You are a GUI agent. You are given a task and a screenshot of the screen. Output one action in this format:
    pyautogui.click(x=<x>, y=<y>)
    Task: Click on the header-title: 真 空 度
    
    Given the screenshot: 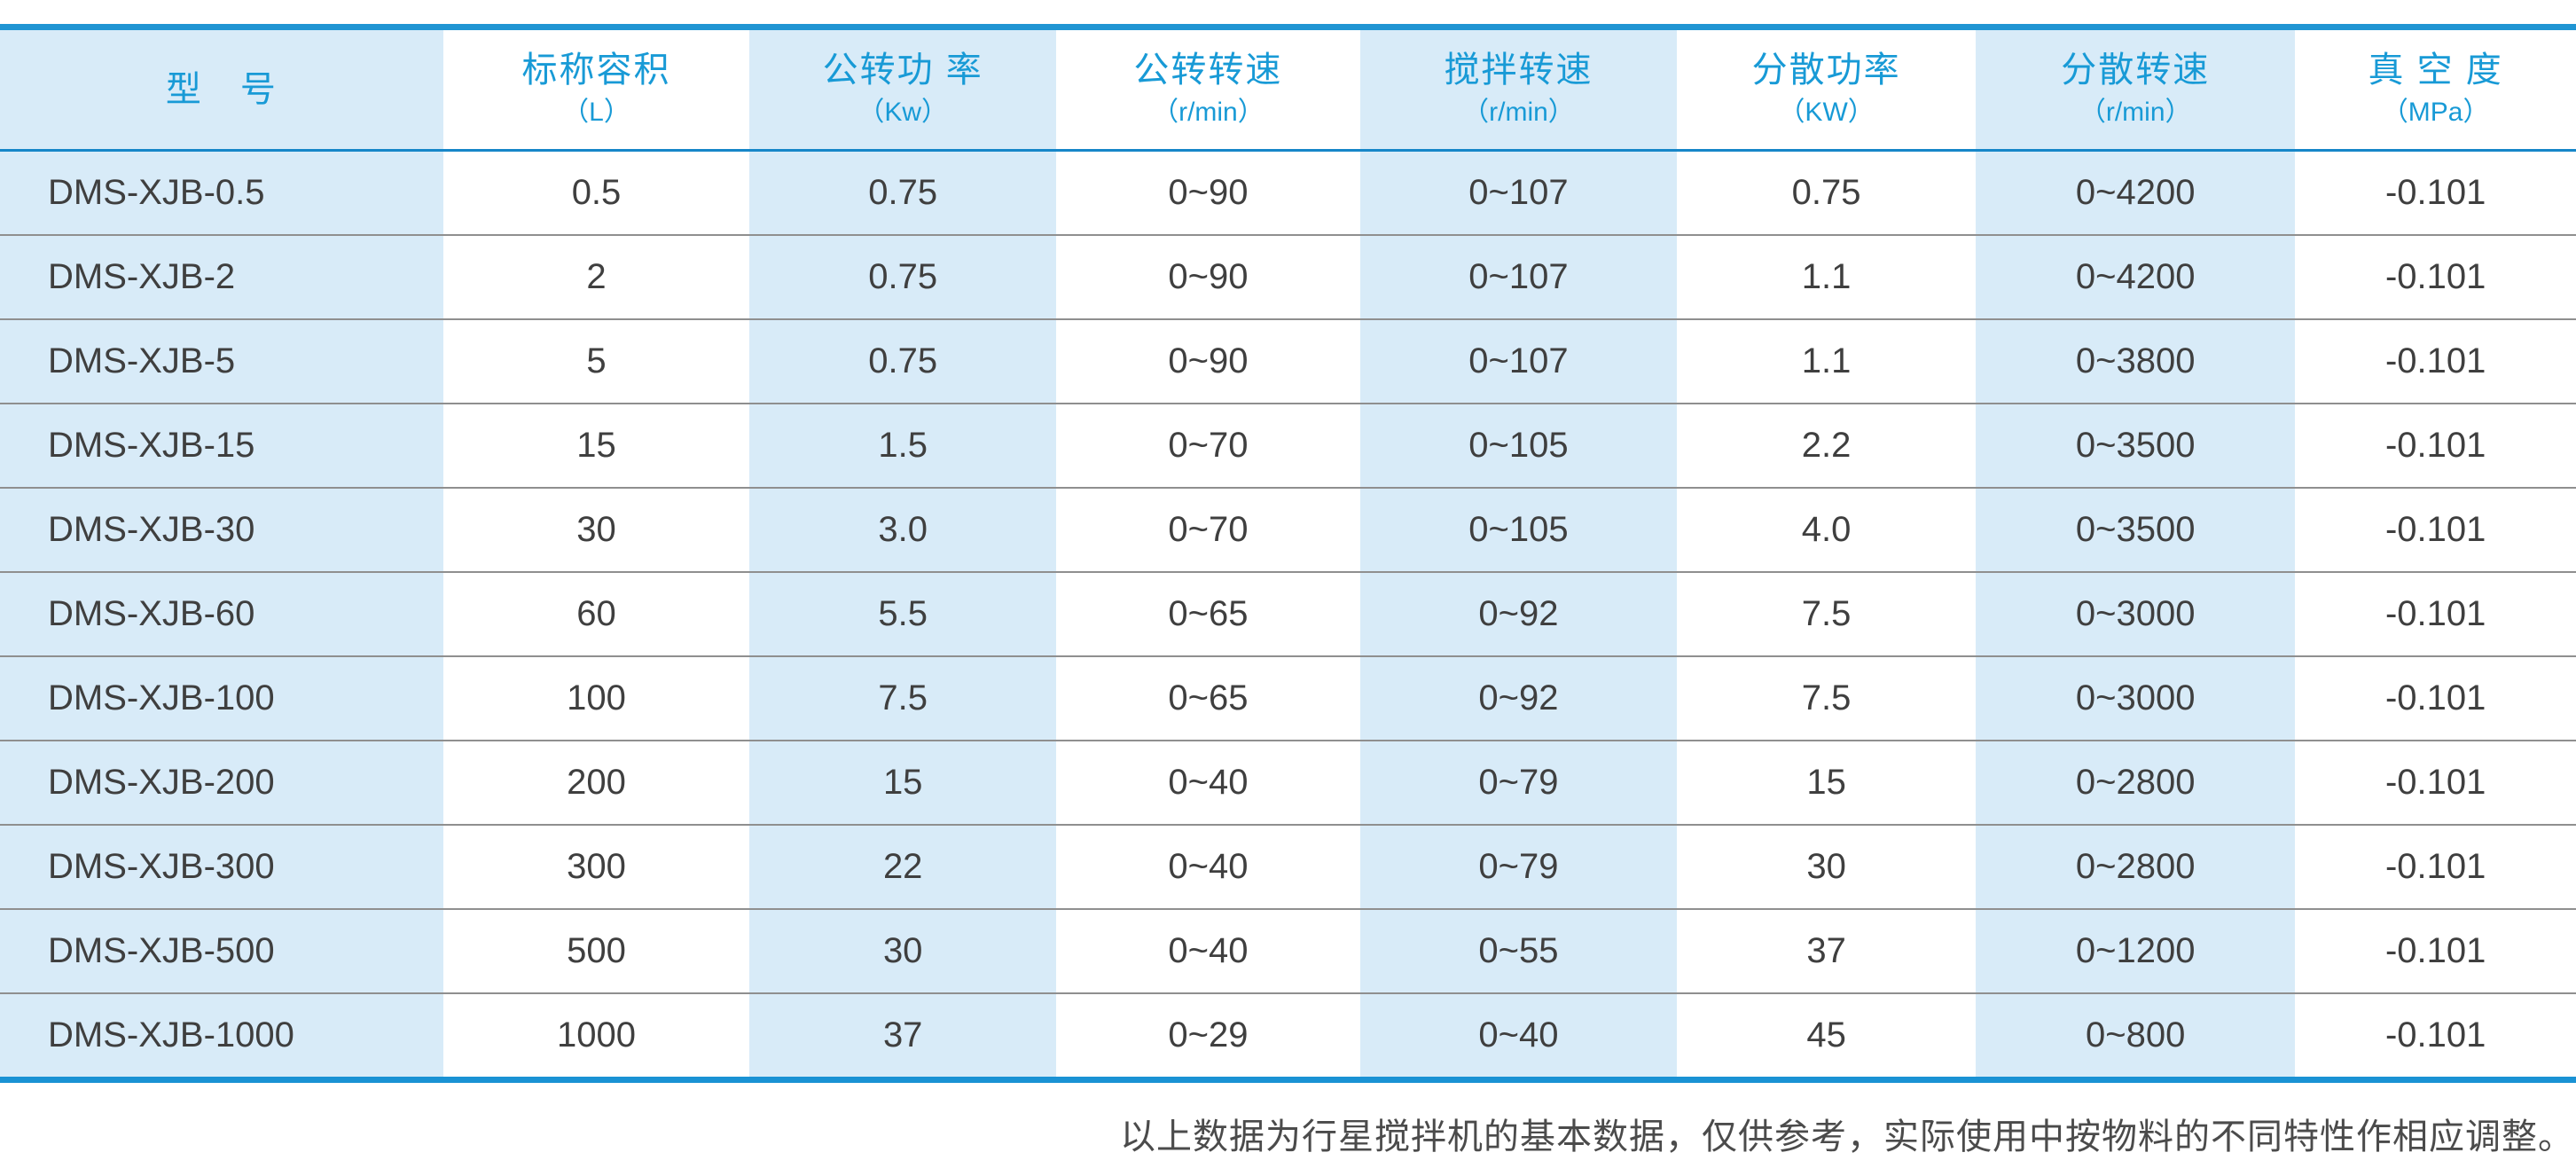 What is the action you would take?
    pyautogui.click(x=2435, y=70)
    